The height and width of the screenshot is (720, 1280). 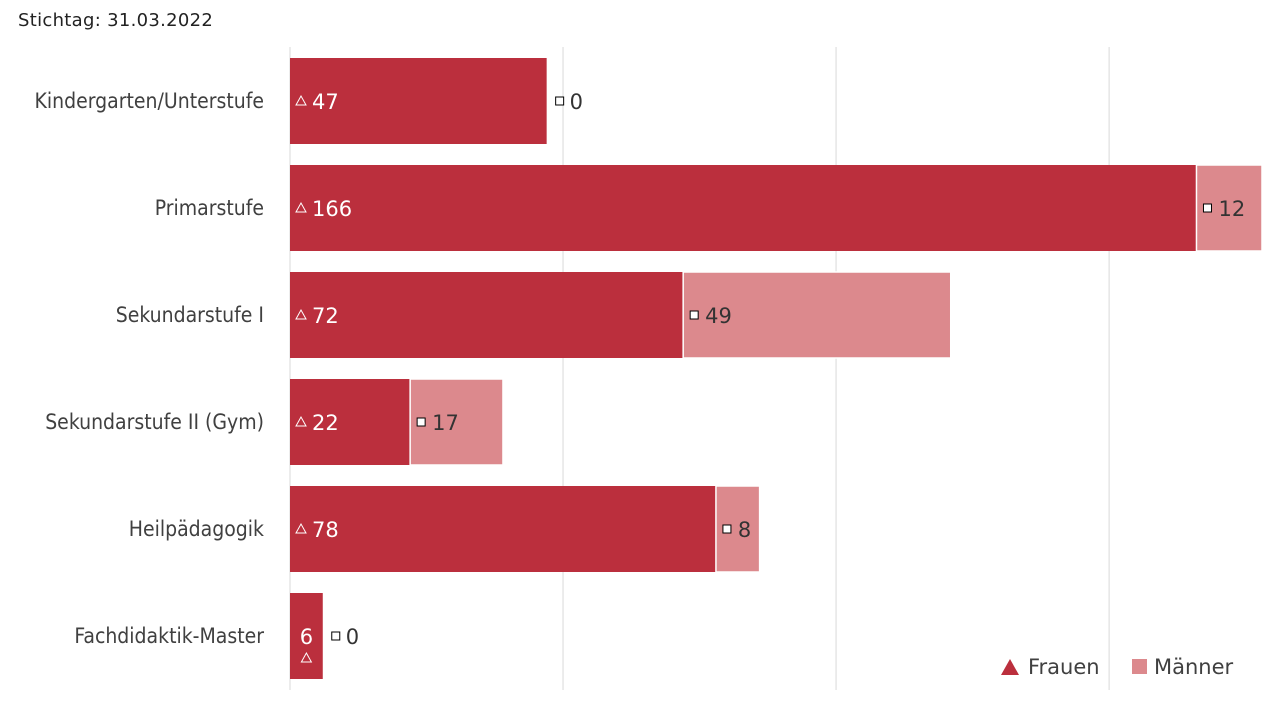 I want to click on frauen-value-2: 72, so click(x=325, y=316).